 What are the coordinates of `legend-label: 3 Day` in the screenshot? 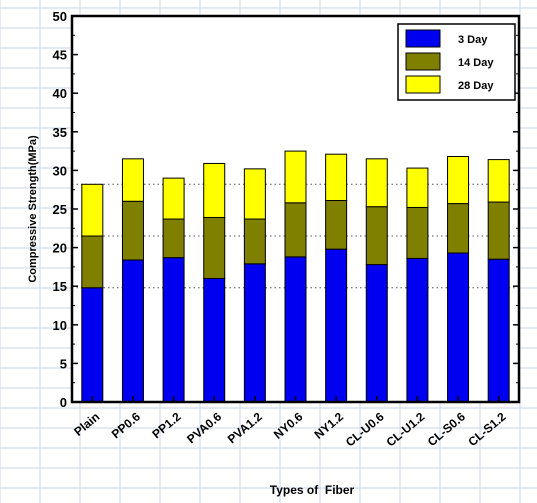 It's located at (473, 40).